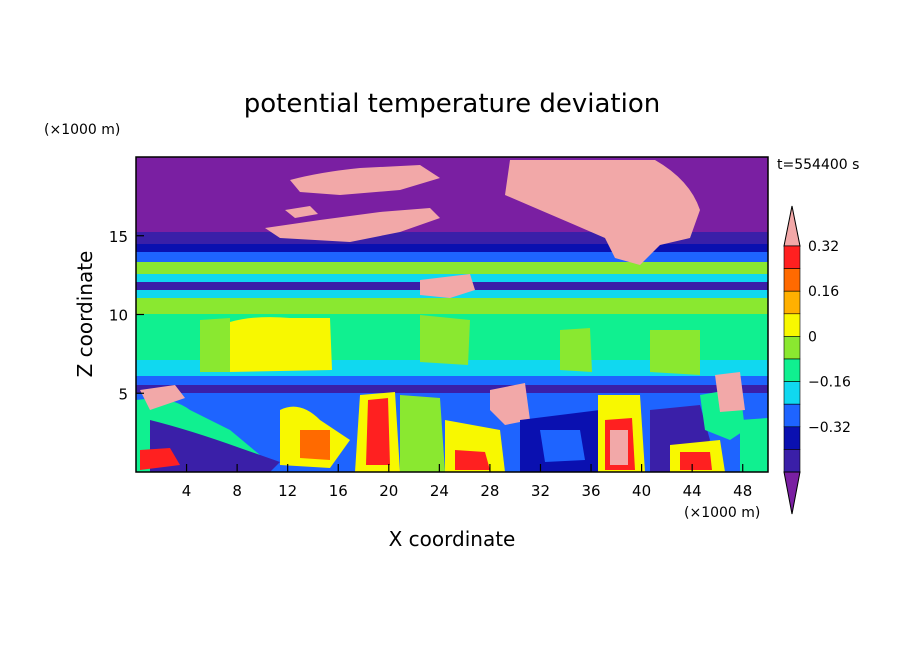 This screenshot has width=904, height=654. Describe the element at coordinates (338, 491) in the screenshot. I see `x-tick-label: 16` at that location.